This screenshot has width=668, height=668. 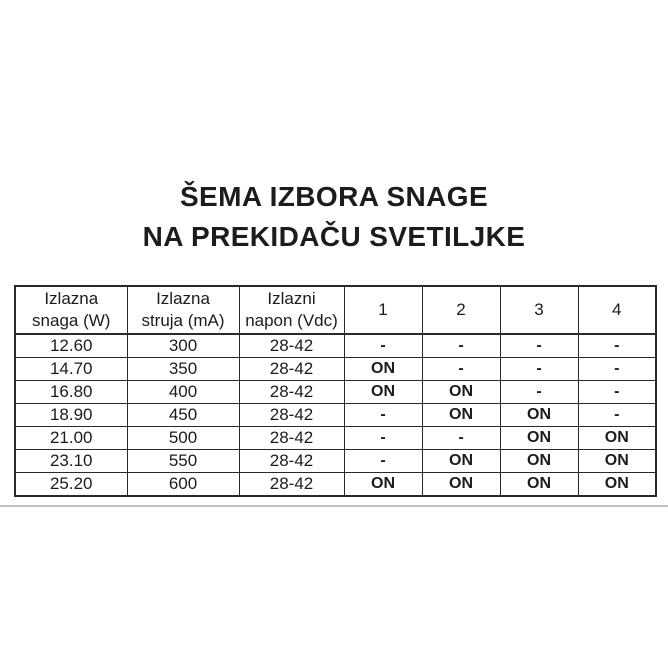 I want to click on cell-struja: 550, so click(x=183, y=461).